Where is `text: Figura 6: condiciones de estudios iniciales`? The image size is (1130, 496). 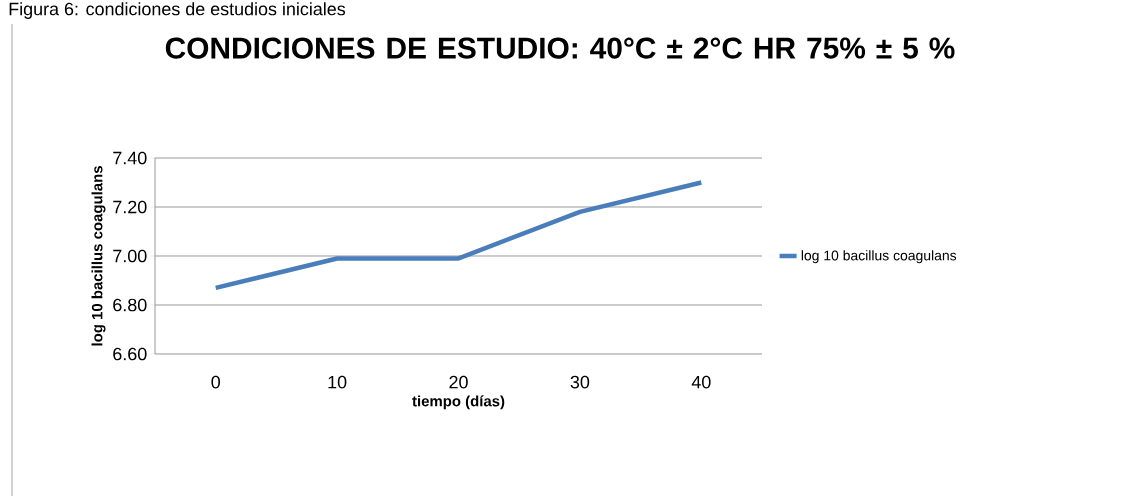 text: Figura 6: condiciones de estudios iniciales is located at coordinates (177, 10).